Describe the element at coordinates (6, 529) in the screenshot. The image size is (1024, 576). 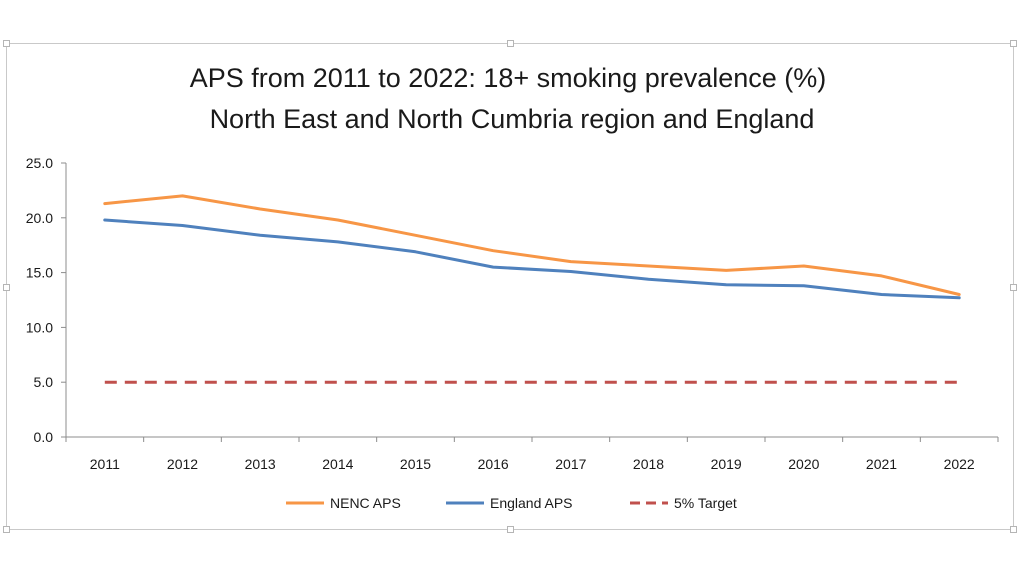
I see `resize-handle-bottom-left` at that location.